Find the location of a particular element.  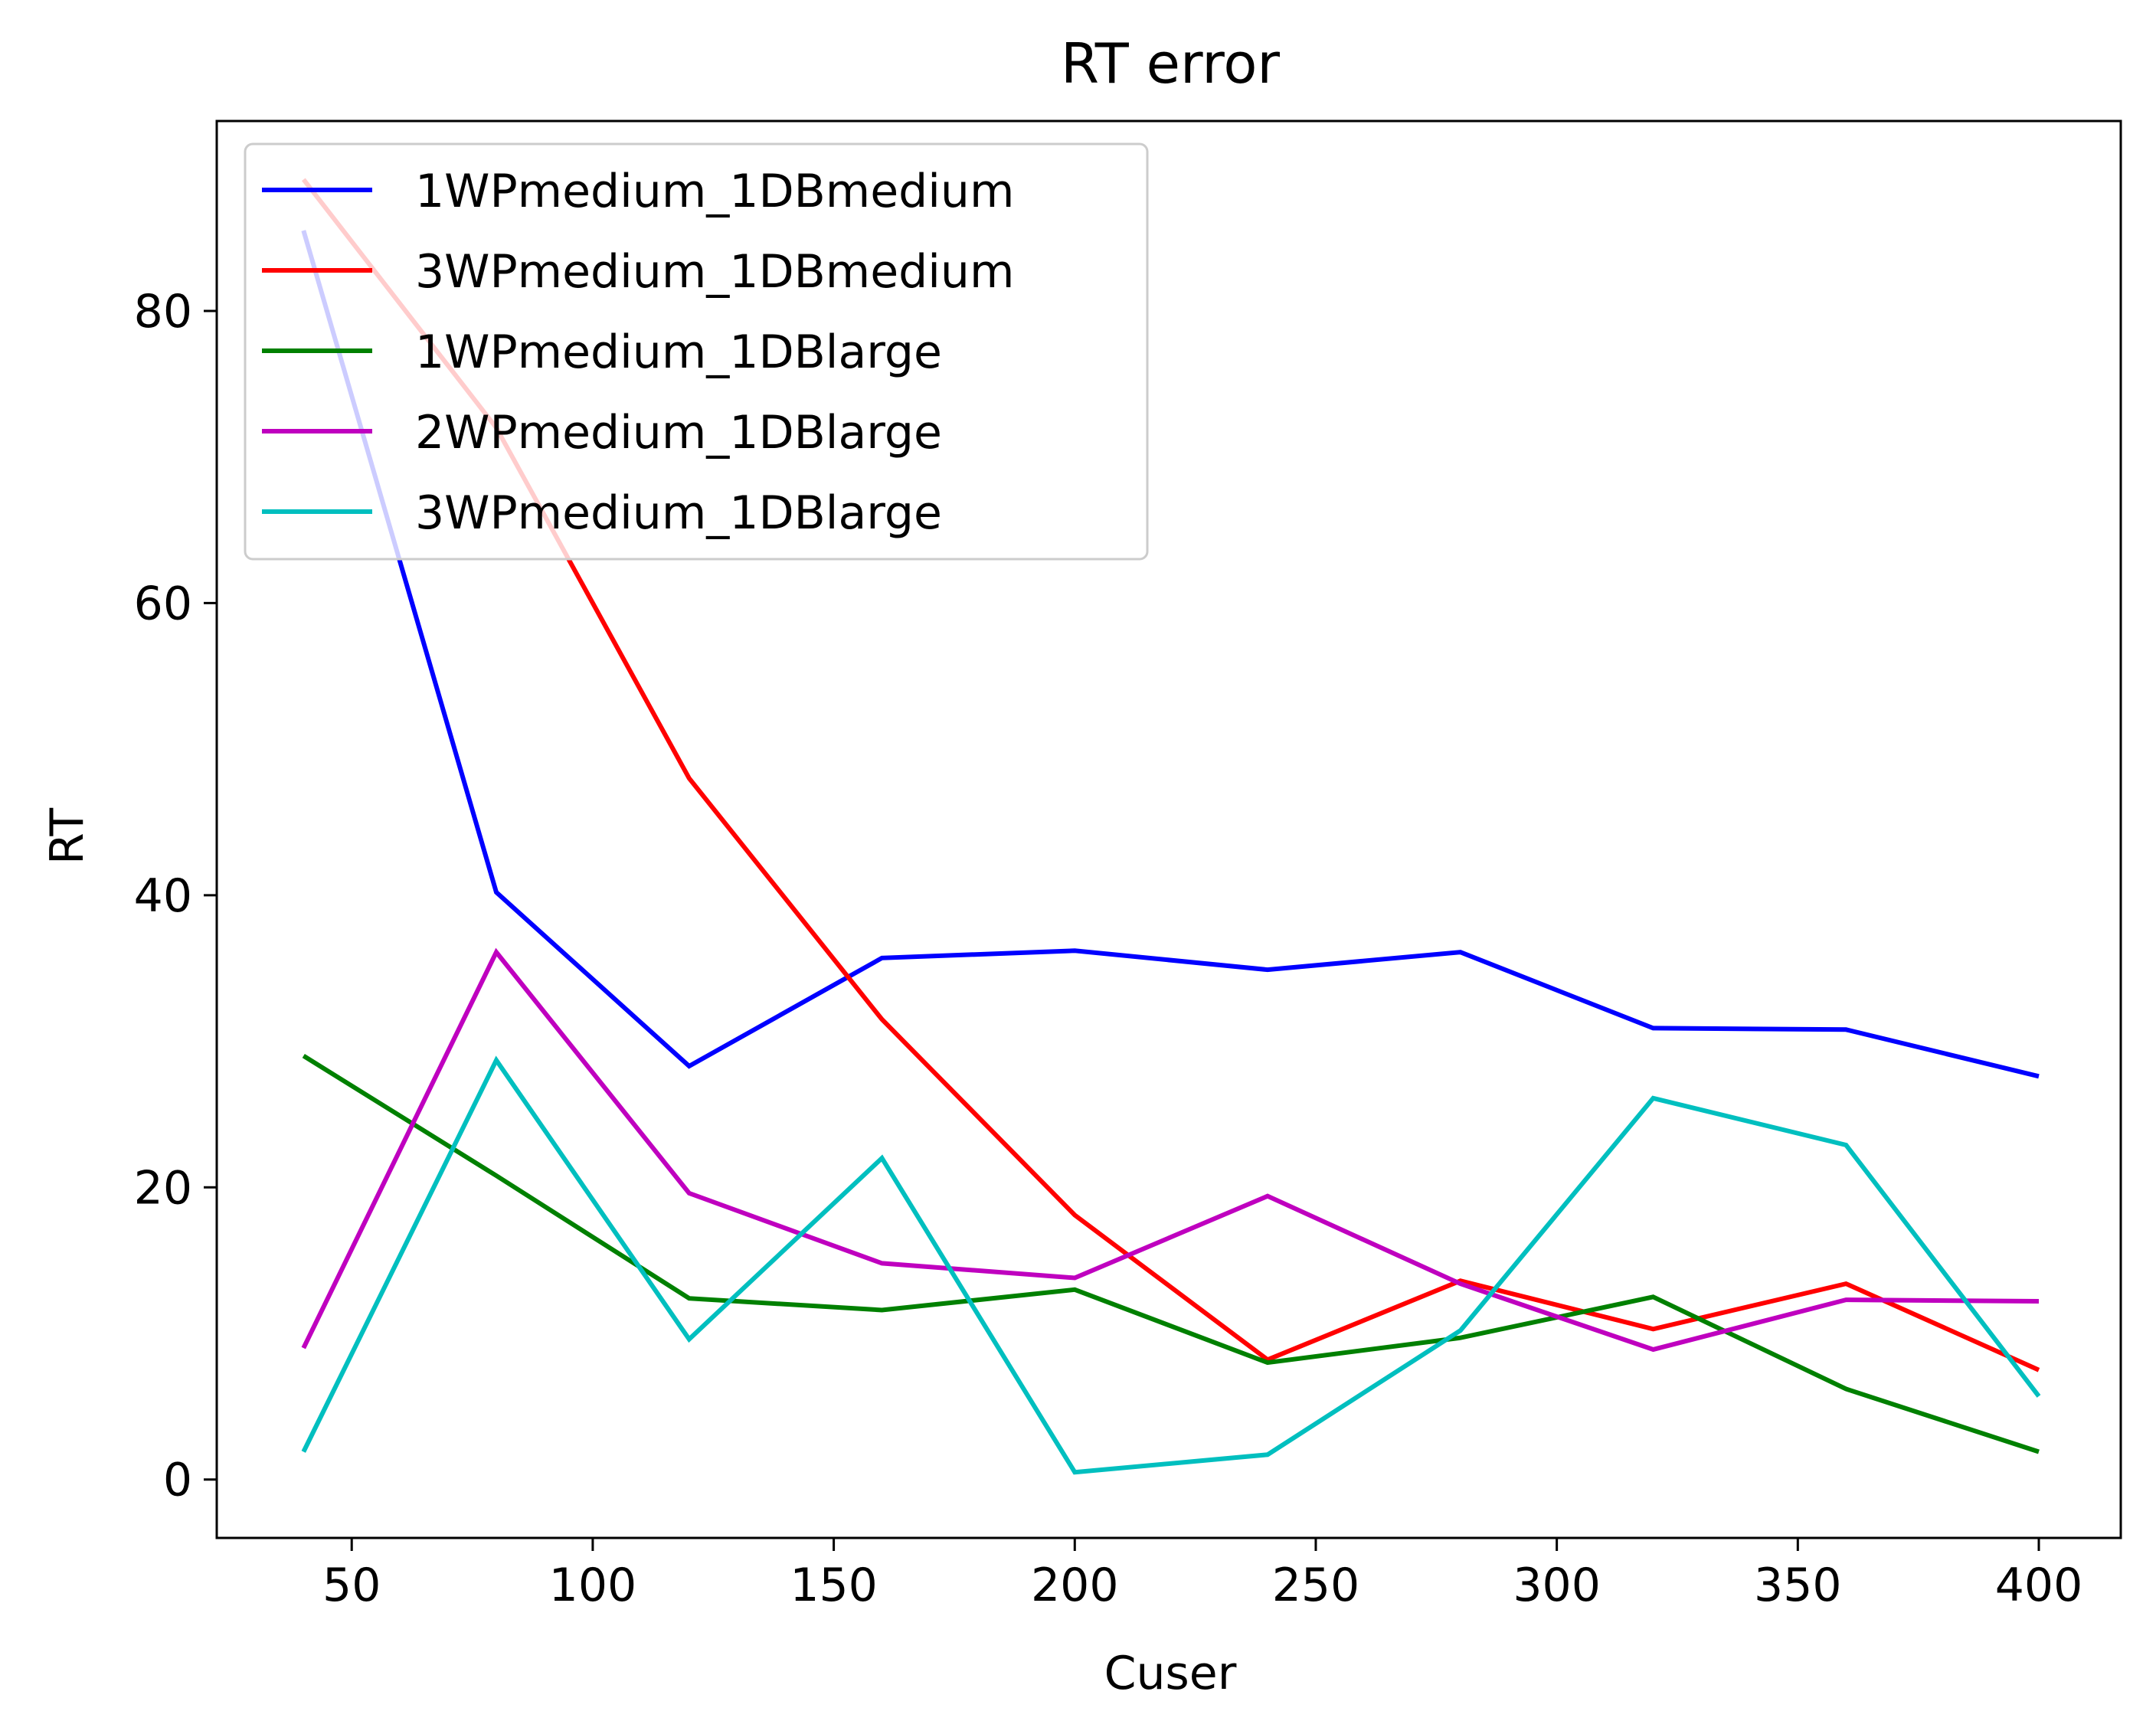

chart-title: RT error is located at coordinates (1171, 63).